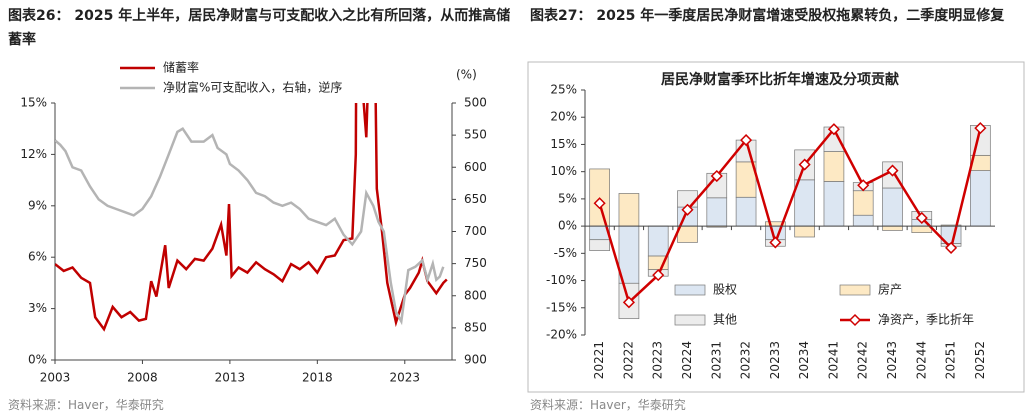 The width and height of the screenshot is (1030, 416). I want to click on x-tick-label: 20221, so click(599, 360).